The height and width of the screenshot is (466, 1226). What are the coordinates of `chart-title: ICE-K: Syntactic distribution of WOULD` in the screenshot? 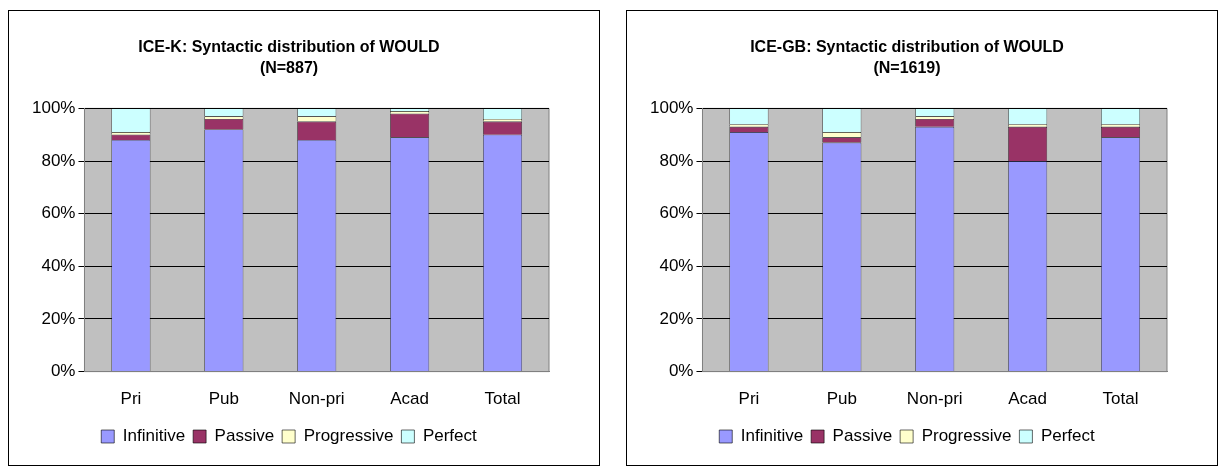 It's located at (289, 47).